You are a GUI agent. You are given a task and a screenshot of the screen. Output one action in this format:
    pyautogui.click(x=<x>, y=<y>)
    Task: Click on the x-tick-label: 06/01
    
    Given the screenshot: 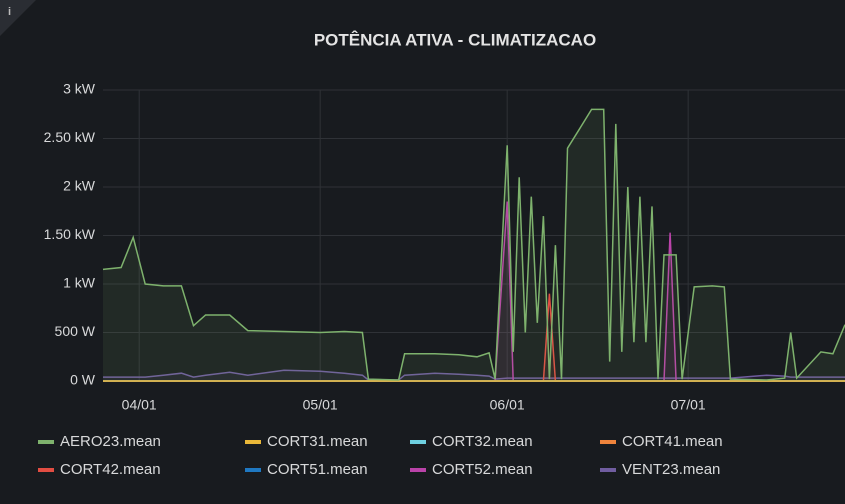 What is the action you would take?
    pyautogui.click(x=507, y=405)
    